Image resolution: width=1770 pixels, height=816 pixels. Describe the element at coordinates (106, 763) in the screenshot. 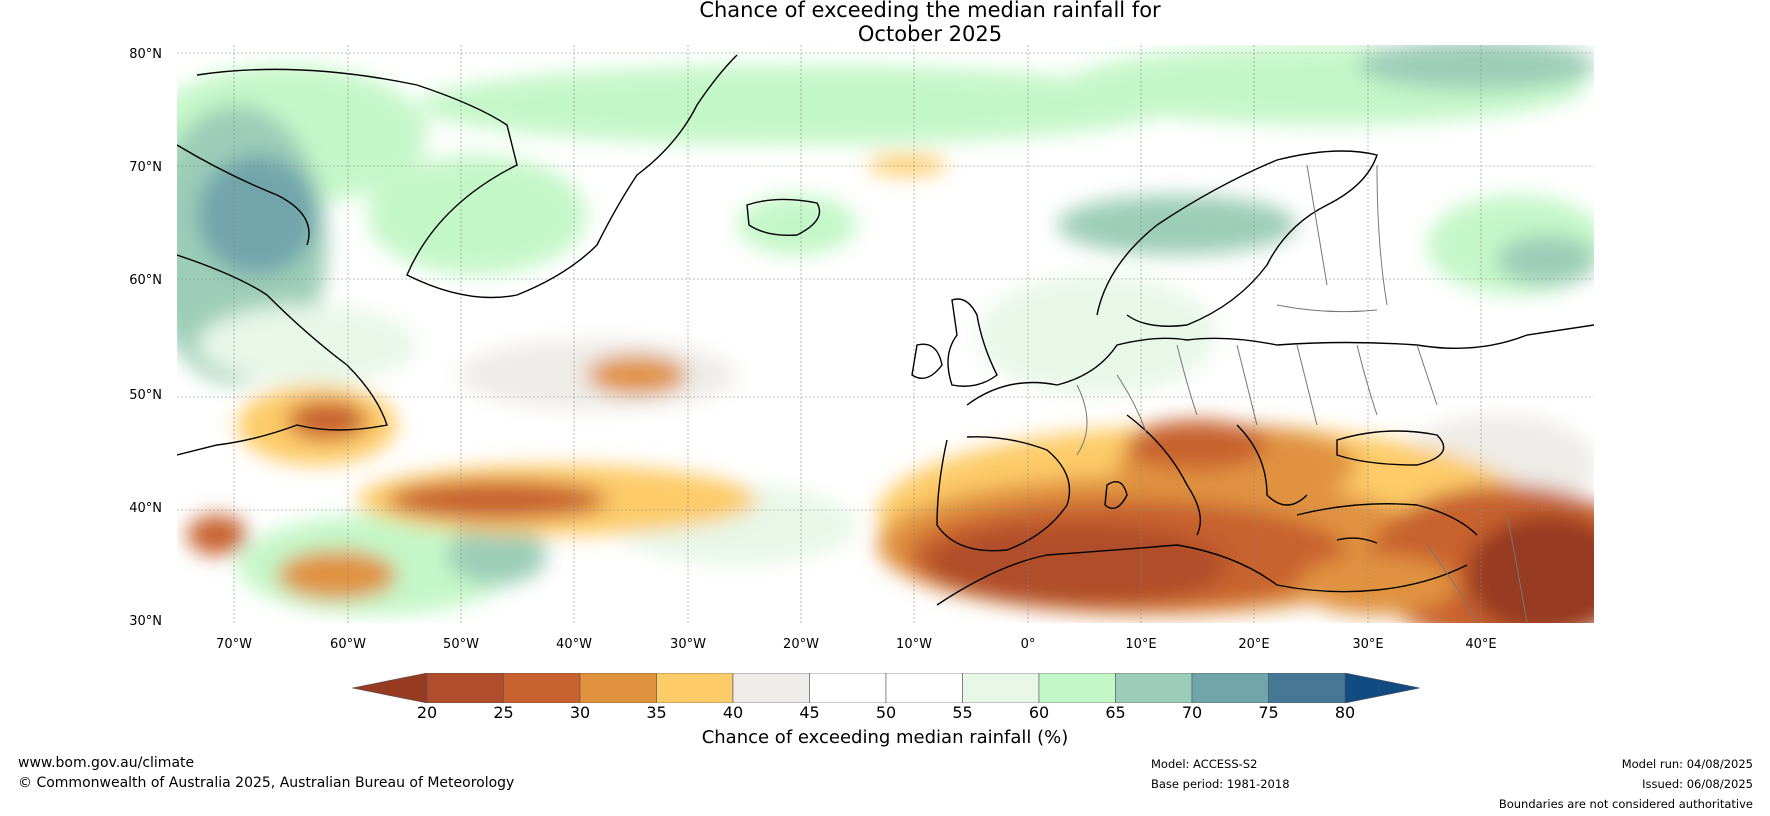

I see `footer-website: www.bom.gov.au/climate` at that location.